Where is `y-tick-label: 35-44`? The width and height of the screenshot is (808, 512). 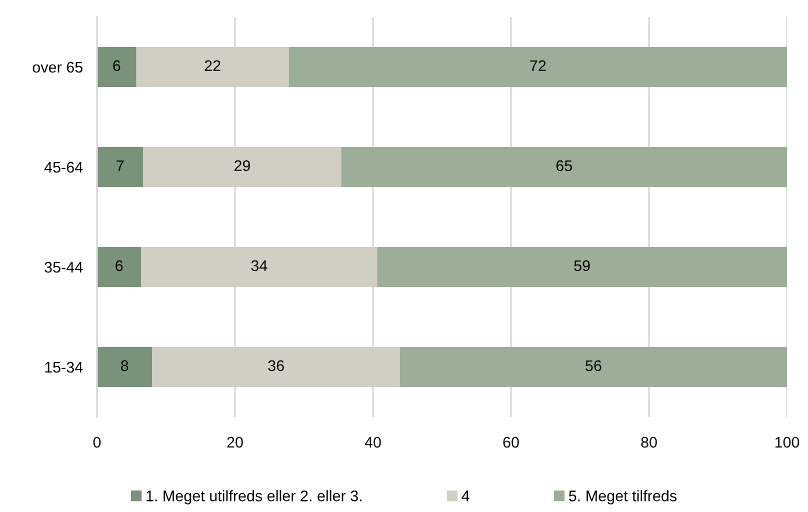
y-tick-label: 35-44 is located at coordinates (63, 267).